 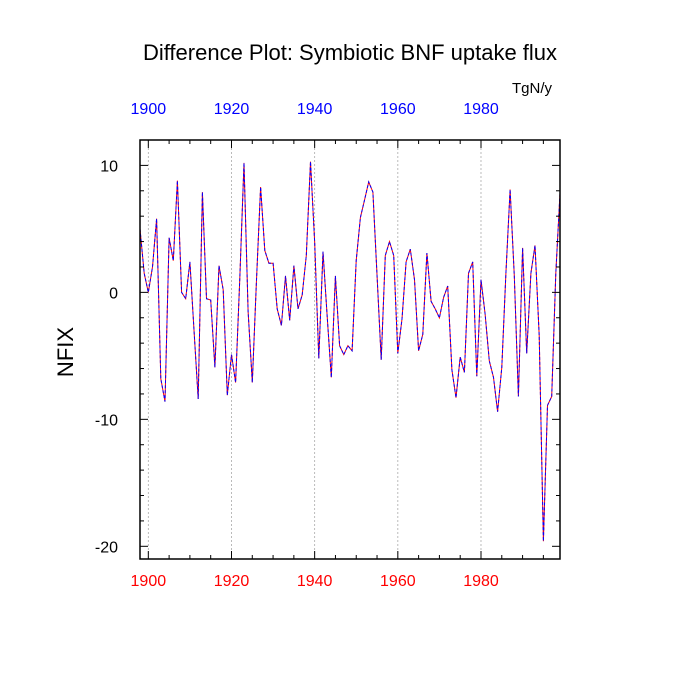 I want to click on y-tick-label: 0, so click(x=113, y=293).